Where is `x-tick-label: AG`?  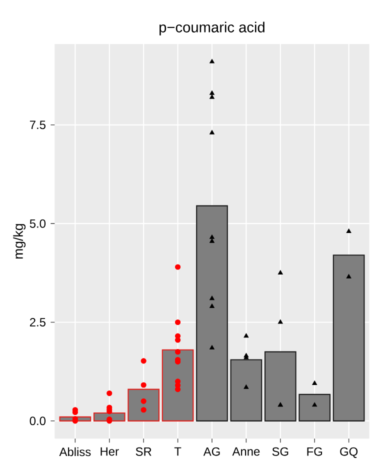
x-tick-label: AG is located at coordinates (211, 451).